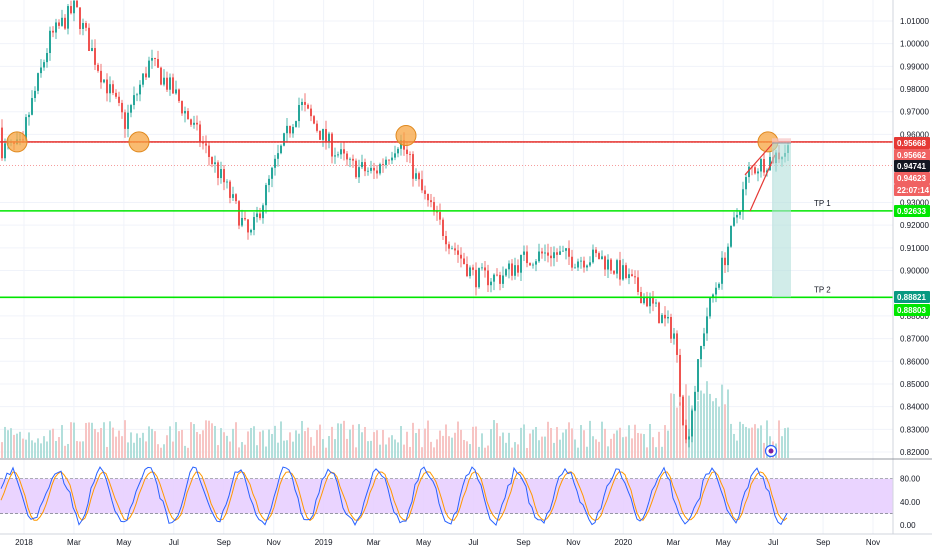  Describe the element at coordinates (910, 502) in the screenshot. I see `oscillator-axis-ticks: 80.00 40.00 0.00` at that location.